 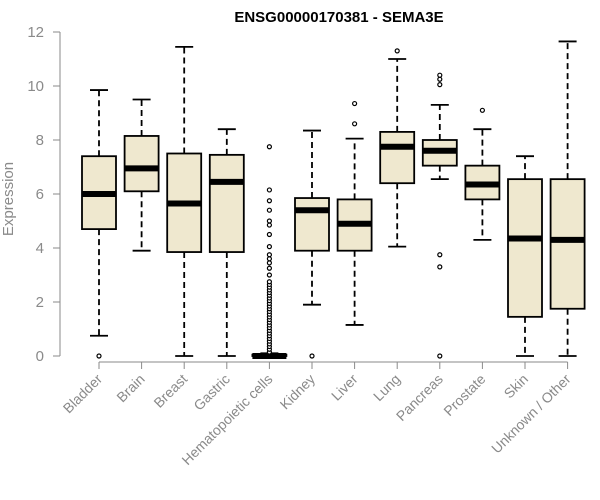 What do you see at coordinates (35, 32) in the screenshot?
I see `y-tick-label: 12` at bounding box center [35, 32].